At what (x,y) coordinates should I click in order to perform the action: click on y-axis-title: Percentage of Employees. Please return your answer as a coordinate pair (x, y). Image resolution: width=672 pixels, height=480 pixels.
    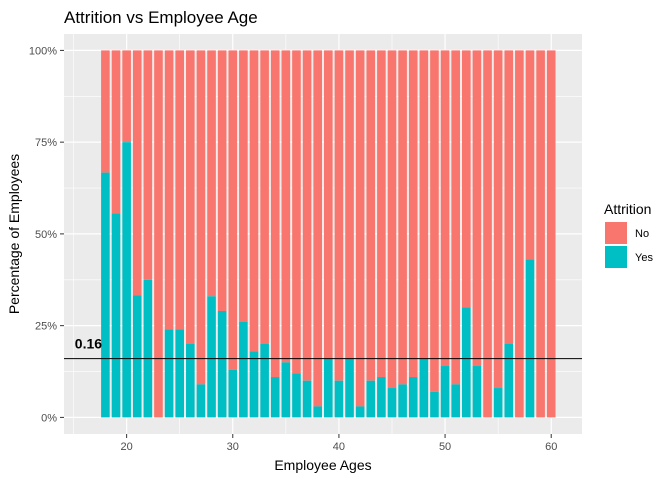
    Looking at the image, I should click on (14, 234).